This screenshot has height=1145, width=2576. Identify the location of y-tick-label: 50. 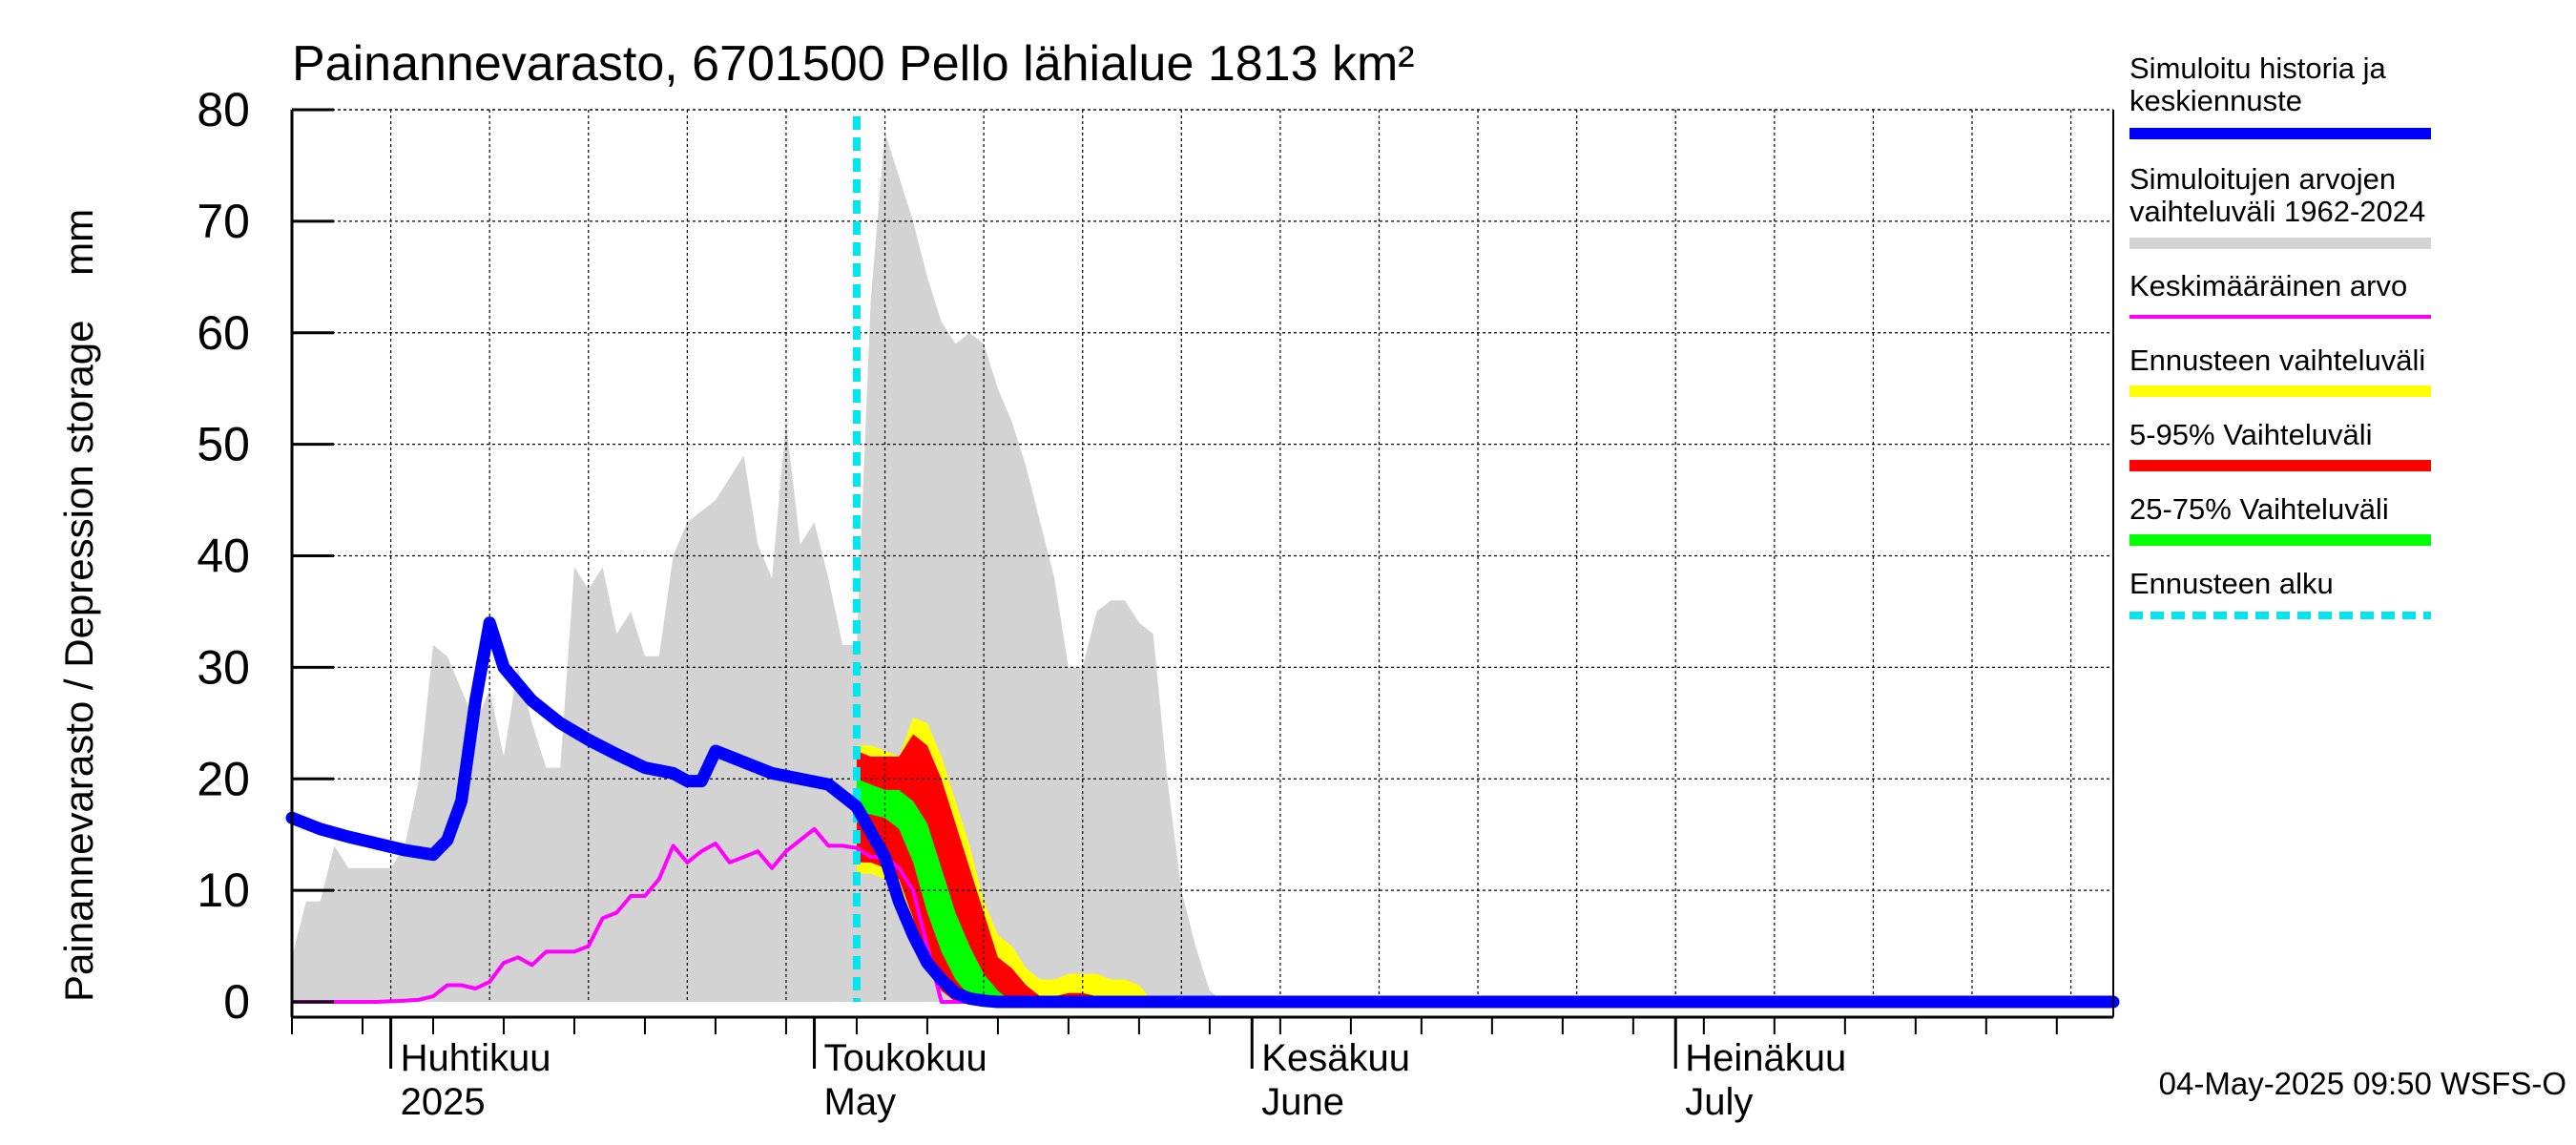
(223, 445).